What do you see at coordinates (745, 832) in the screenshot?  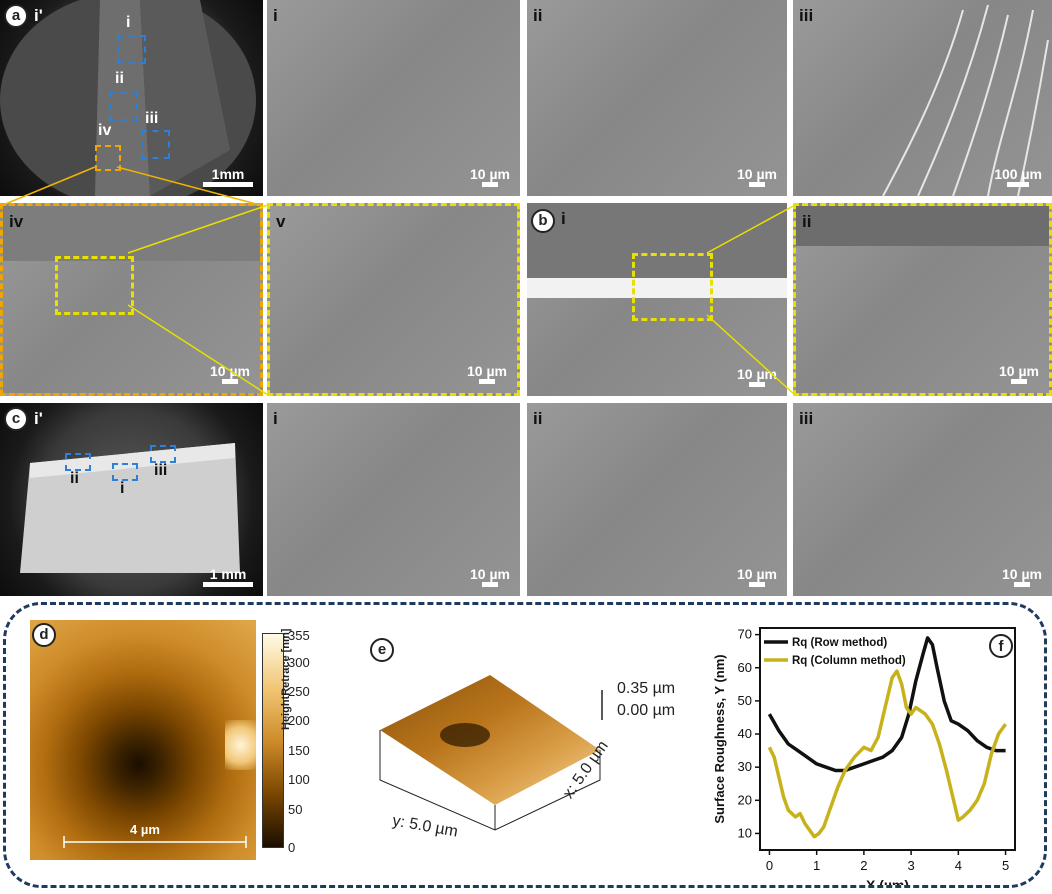 I see `y-tick-label: 10` at bounding box center [745, 832].